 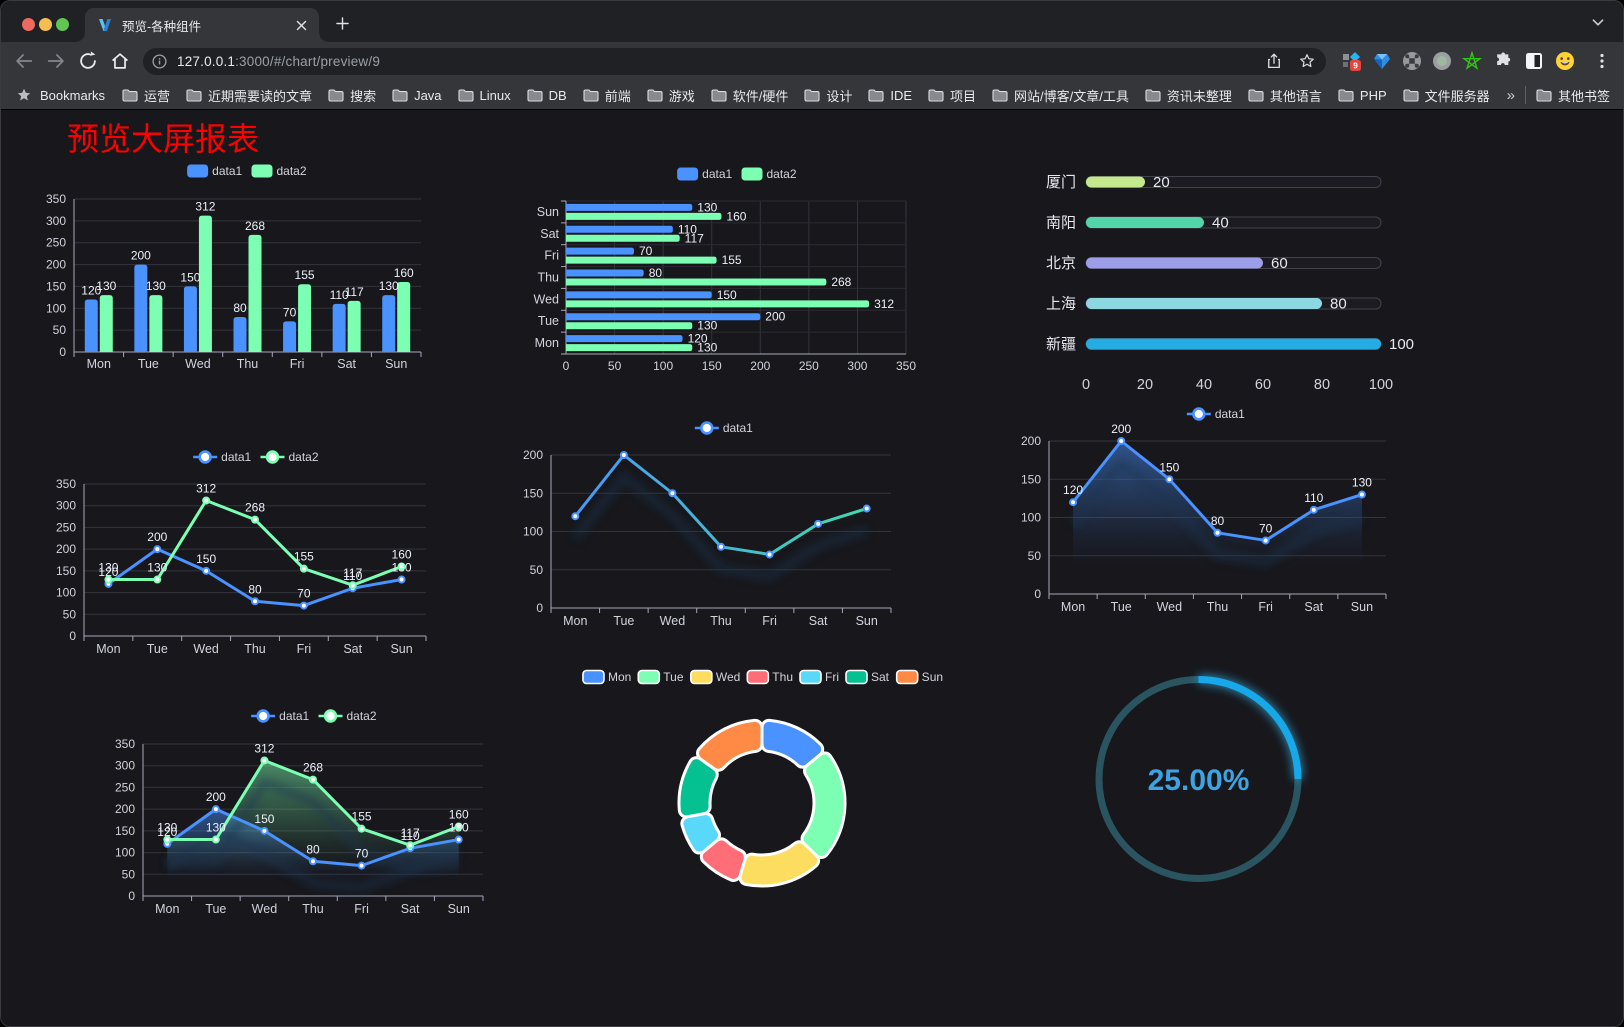 What do you see at coordinates (24, 95) in the screenshot?
I see `bookmarks-star-icon` at bounding box center [24, 95].